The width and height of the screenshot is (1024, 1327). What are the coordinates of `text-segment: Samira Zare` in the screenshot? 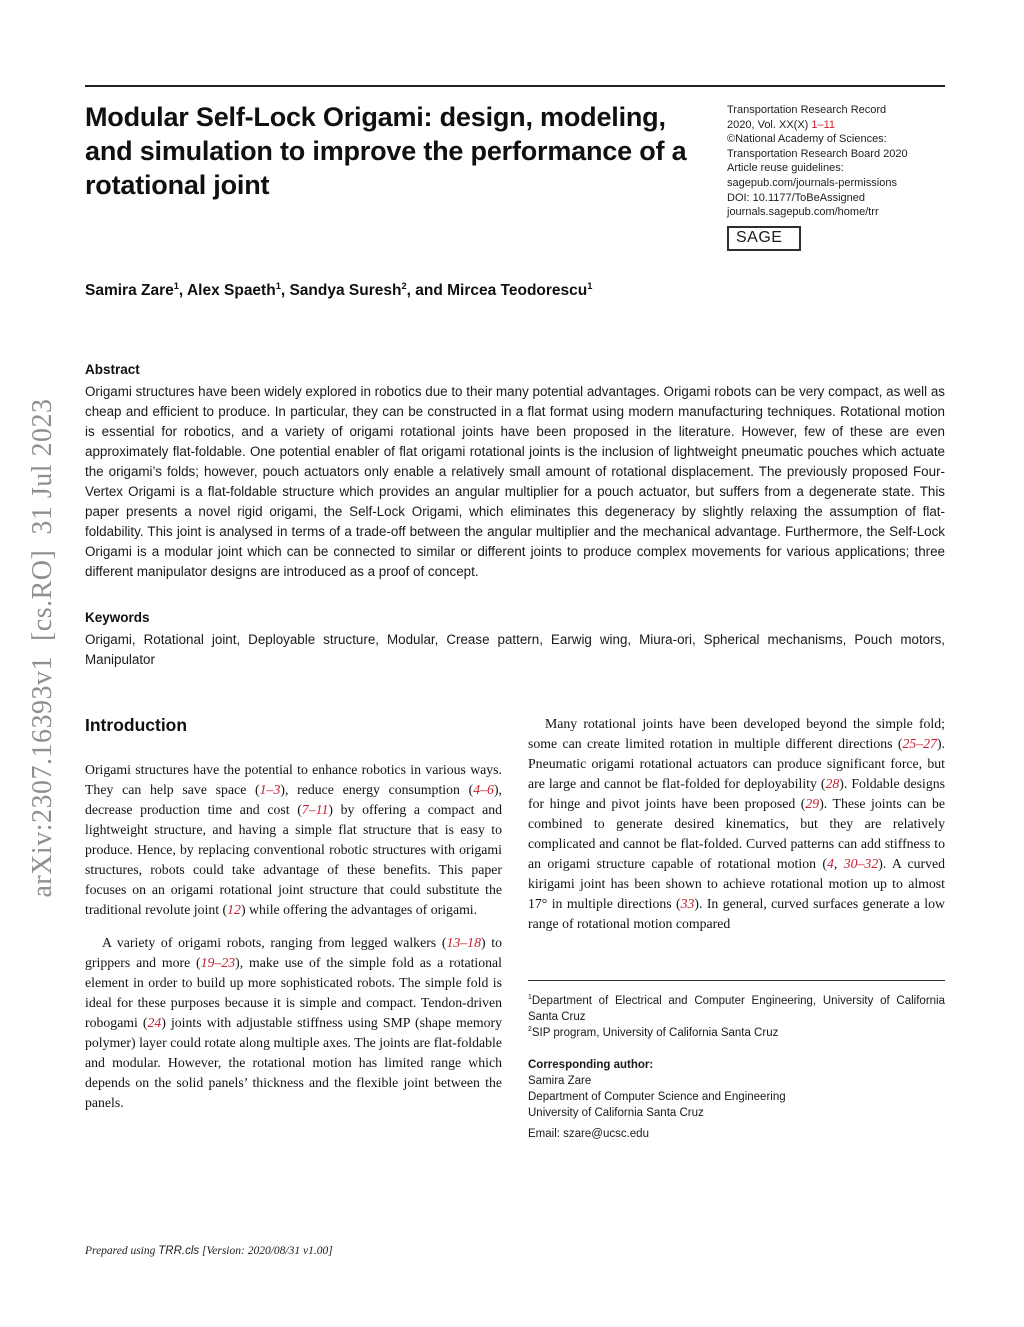 It's located at (129, 290).